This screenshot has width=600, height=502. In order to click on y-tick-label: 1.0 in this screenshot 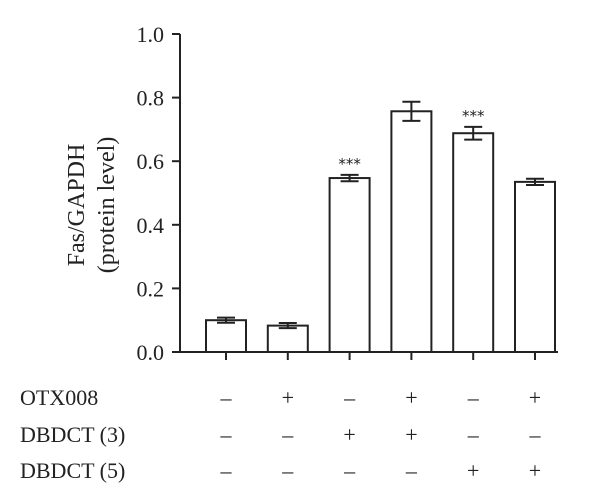, I will do `click(151, 34)`.